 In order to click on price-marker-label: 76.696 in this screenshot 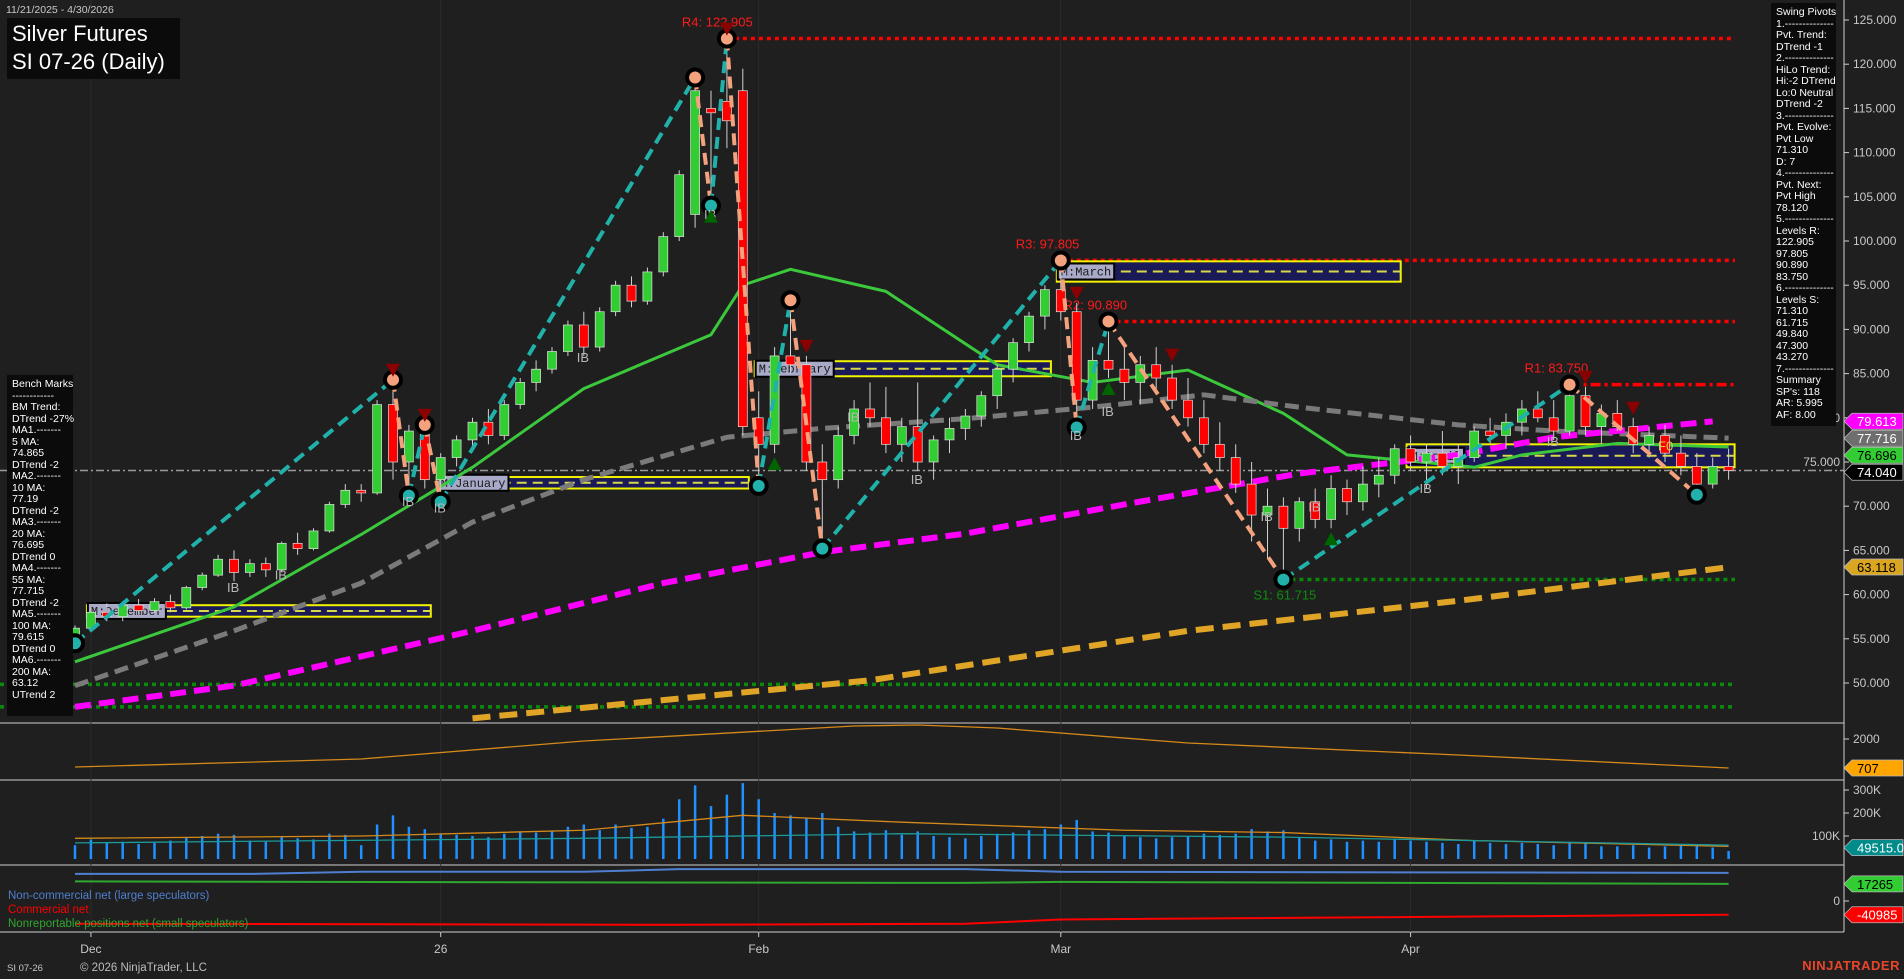, I will do `click(1877, 455)`.